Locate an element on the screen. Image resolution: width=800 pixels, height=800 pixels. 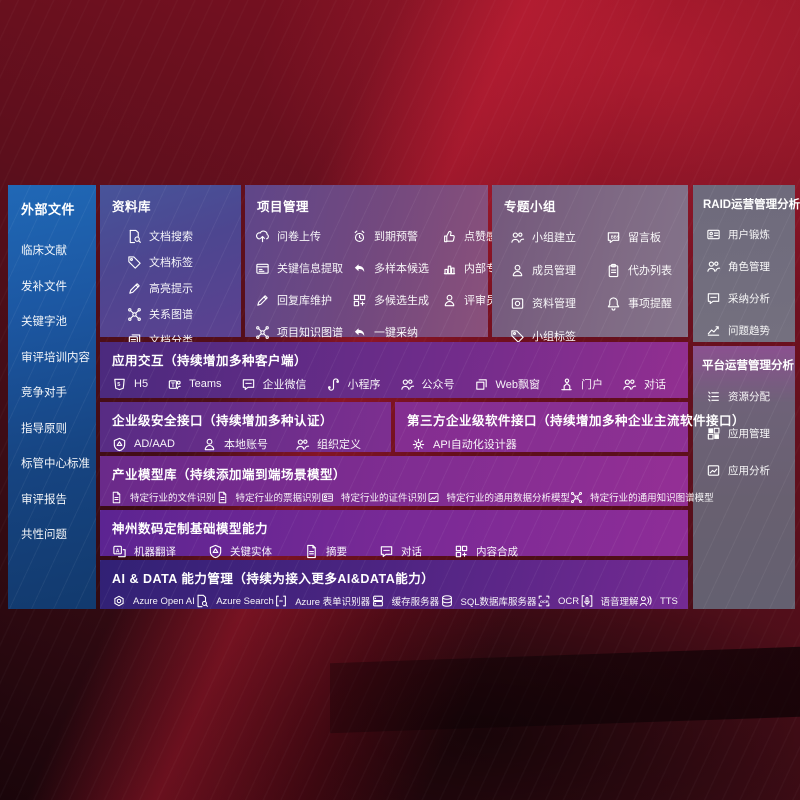
feature-item: AD/AAD is located at coordinates (143, 444).